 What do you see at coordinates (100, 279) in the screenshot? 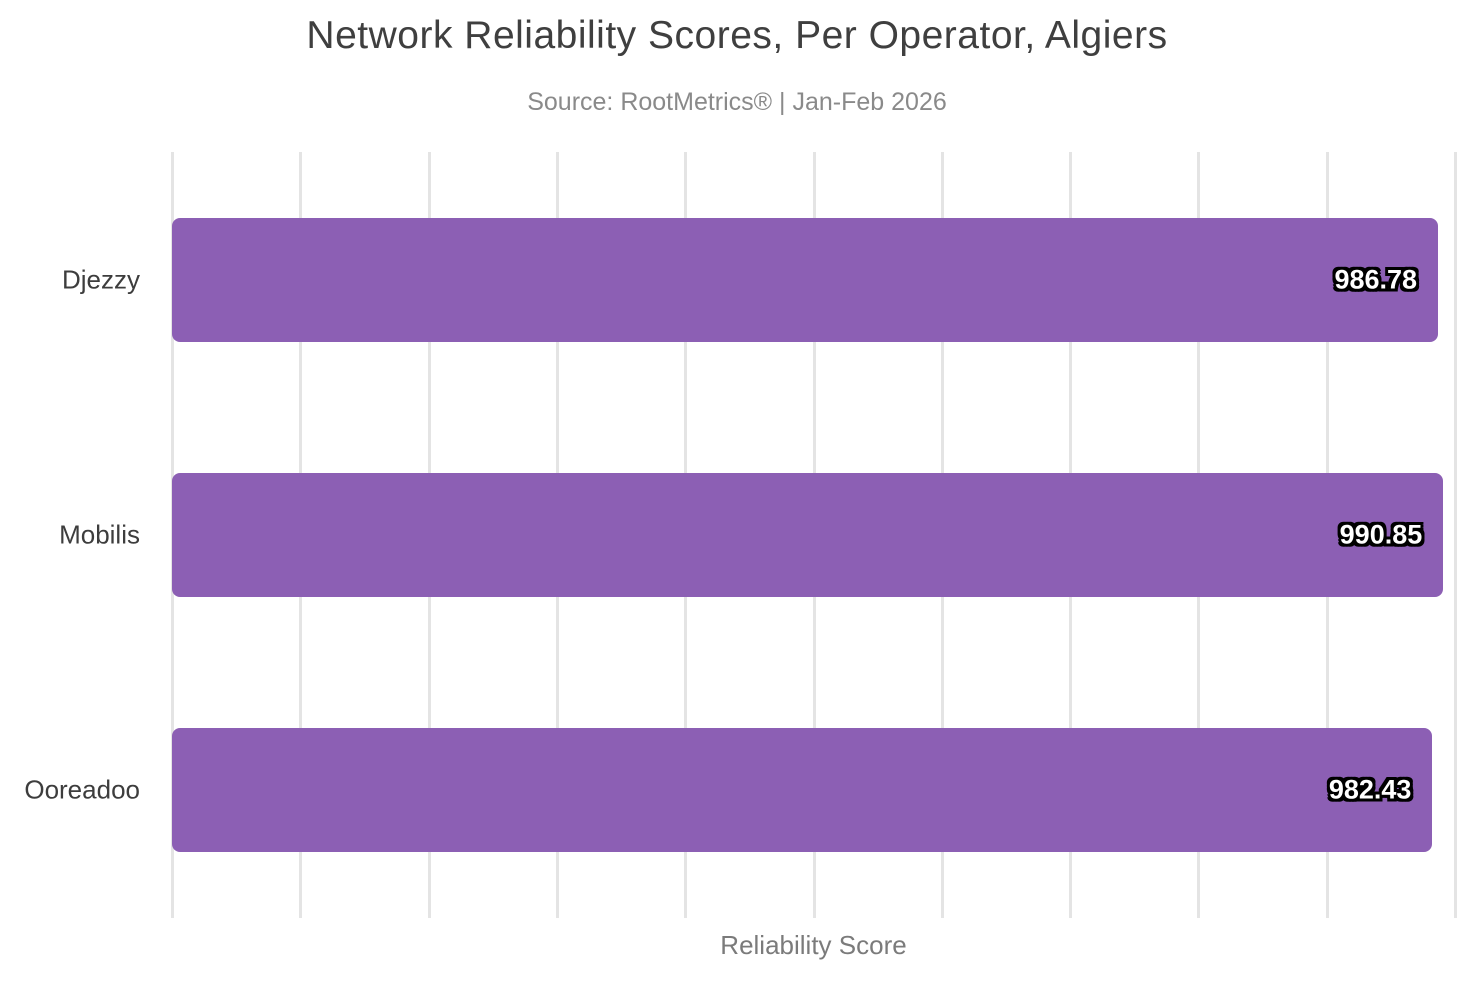
I see `category-label-djezzy: Djezzy` at bounding box center [100, 279].